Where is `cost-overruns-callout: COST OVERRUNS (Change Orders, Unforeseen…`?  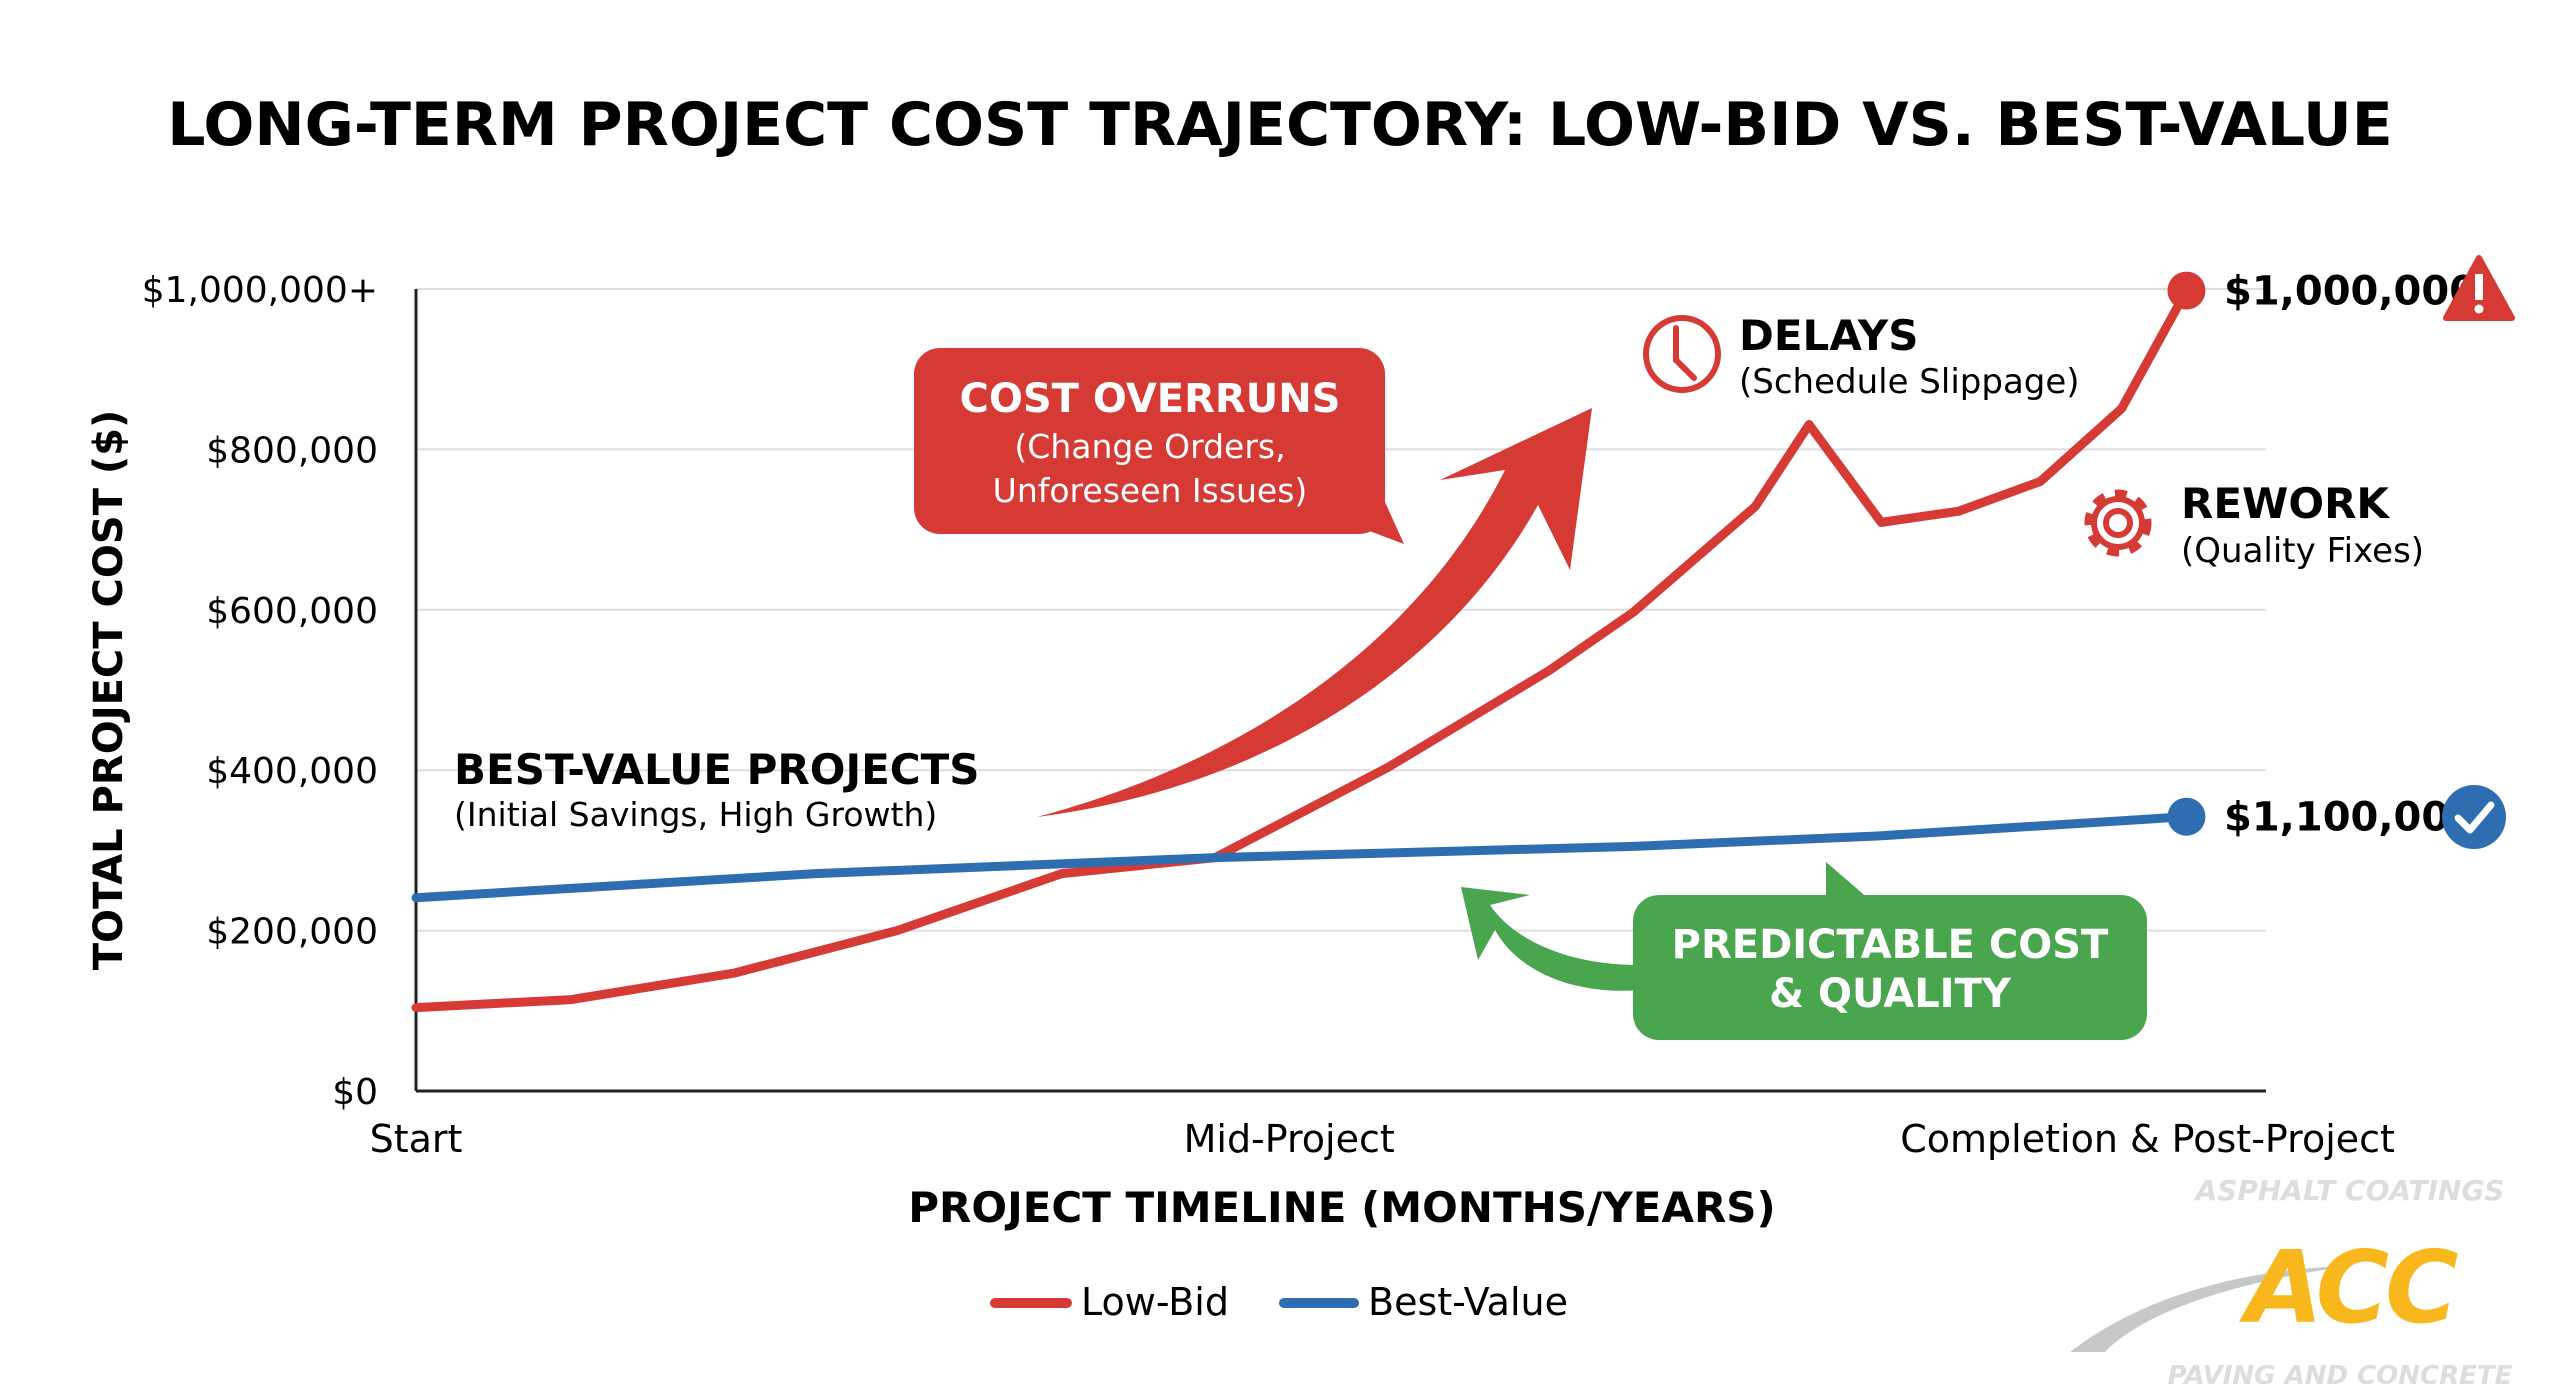 cost-overruns-callout: COST OVERRUNS (Change Orders, Unforeseen… is located at coordinates (1159, 446).